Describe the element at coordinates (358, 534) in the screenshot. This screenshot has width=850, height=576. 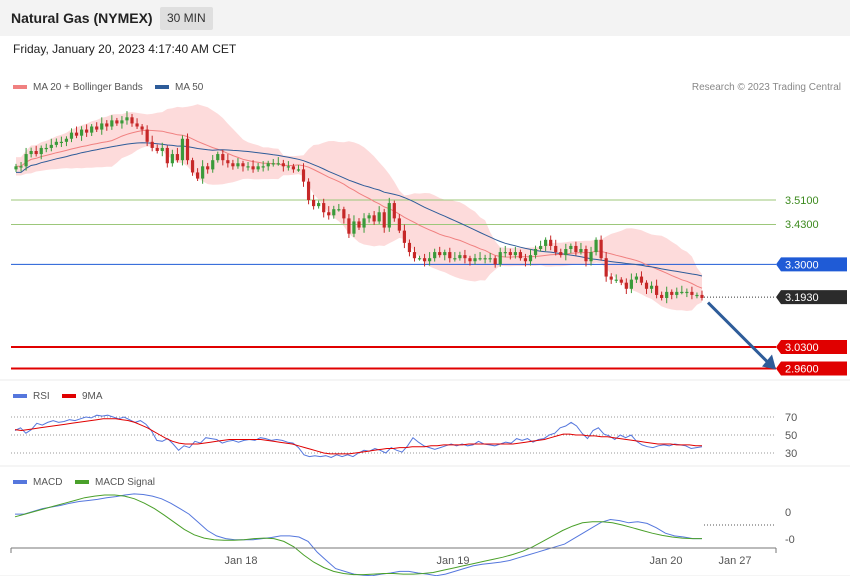
I see `macd-line` at that location.